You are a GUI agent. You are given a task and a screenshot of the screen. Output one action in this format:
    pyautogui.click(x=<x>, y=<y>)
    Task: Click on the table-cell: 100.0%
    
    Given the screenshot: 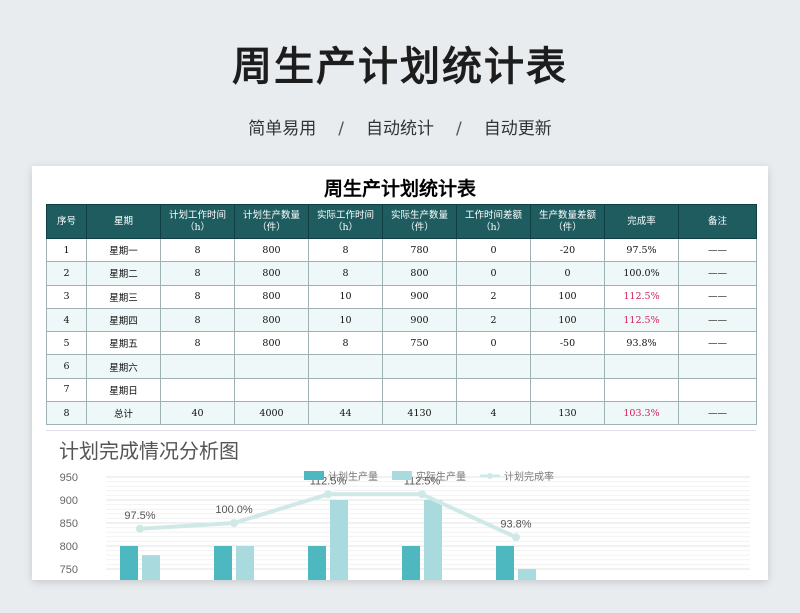 What is the action you would take?
    pyautogui.click(x=641, y=273)
    